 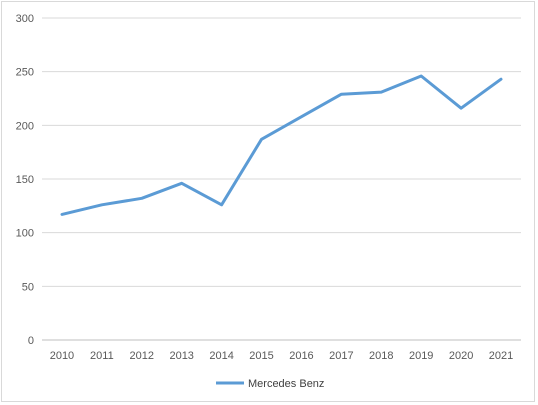 I want to click on x-tick-label: 2012, so click(x=142, y=356).